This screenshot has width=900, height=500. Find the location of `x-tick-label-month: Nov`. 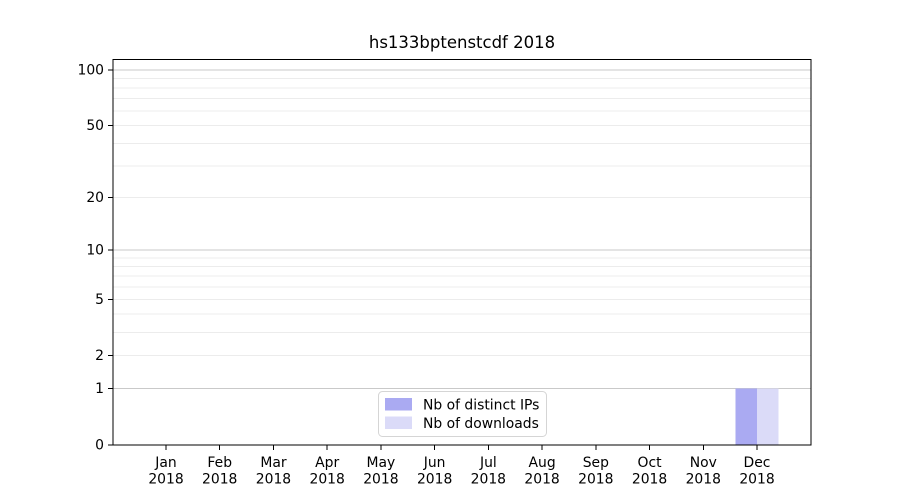

x-tick-label-month: Nov is located at coordinates (703, 463).